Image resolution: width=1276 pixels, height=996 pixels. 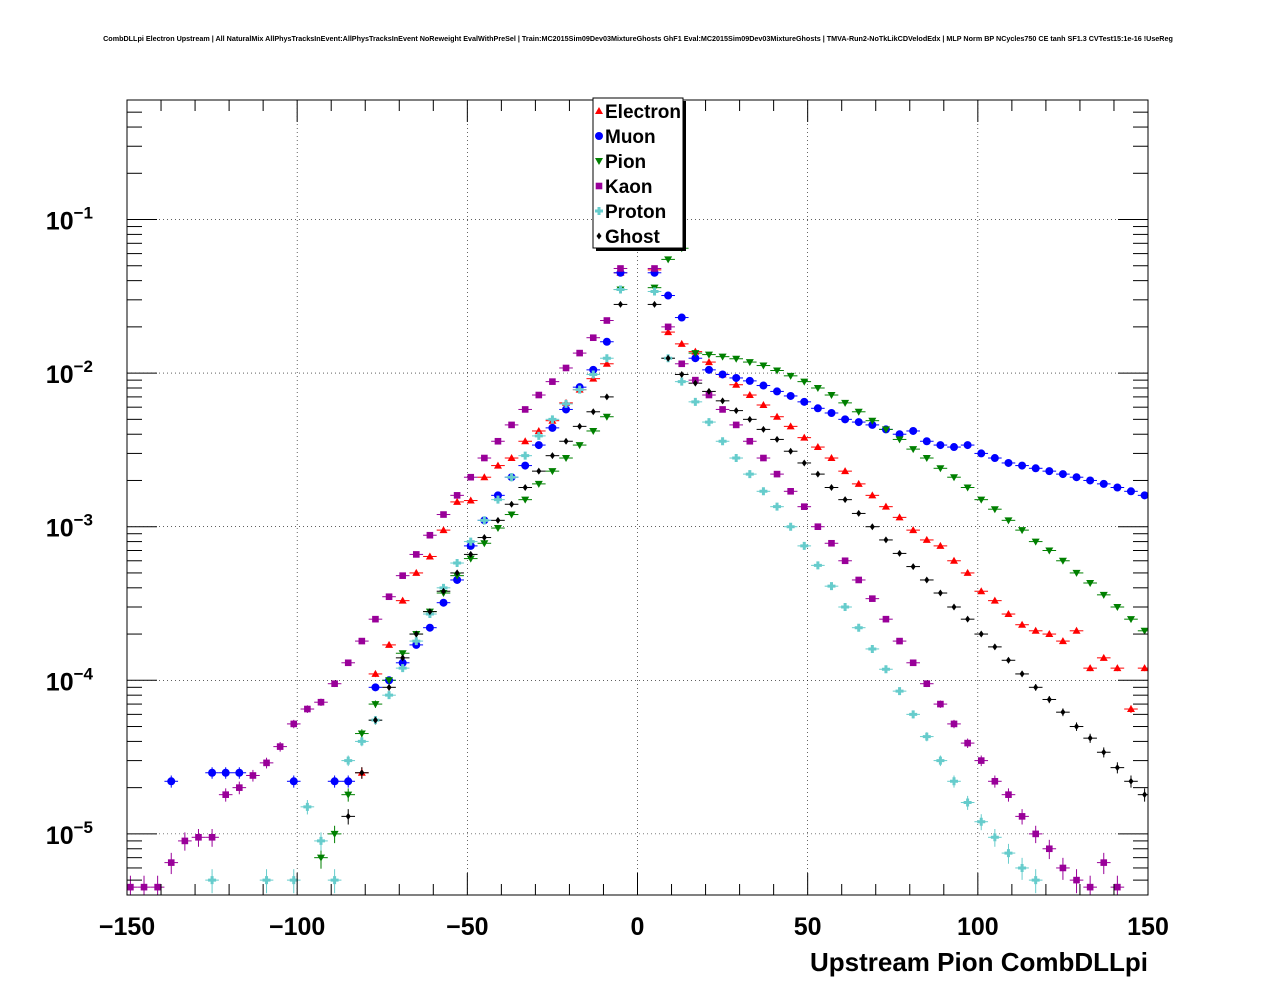 What do you see at coordinates (69, 834) in the screenshot?
I see `y-tick-label: 10⁻⁵` at bounding box center [69, 834].